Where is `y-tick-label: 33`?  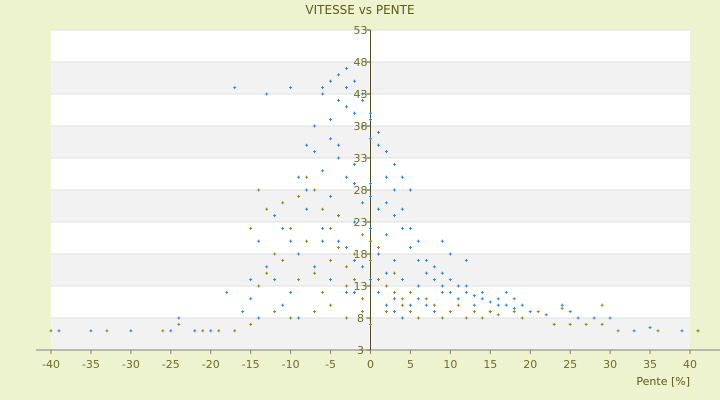 y-tick-label: 33 is located at coordinates (361, 158).